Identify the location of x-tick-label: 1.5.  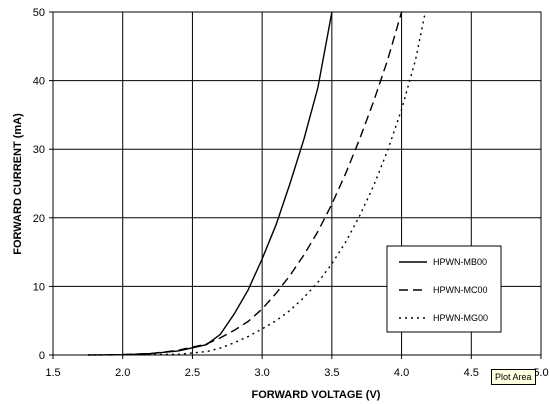
(52, 373).